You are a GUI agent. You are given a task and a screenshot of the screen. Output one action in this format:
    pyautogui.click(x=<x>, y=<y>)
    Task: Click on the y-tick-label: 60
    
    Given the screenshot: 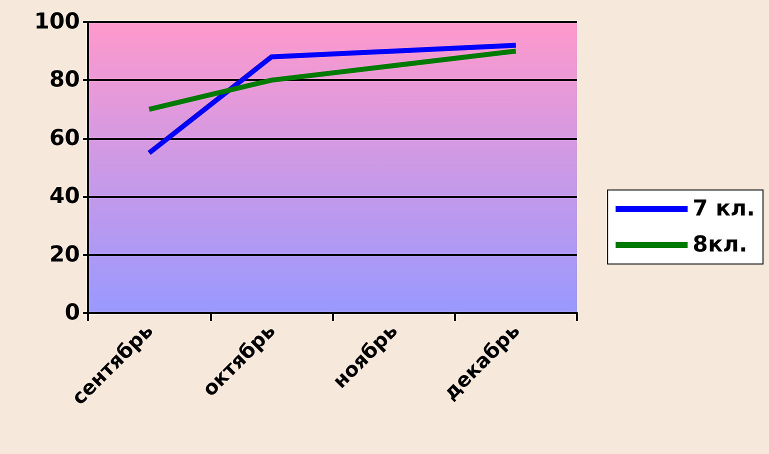 What is the action you would take?
    pyautogui.click(x=64, y=138)
    